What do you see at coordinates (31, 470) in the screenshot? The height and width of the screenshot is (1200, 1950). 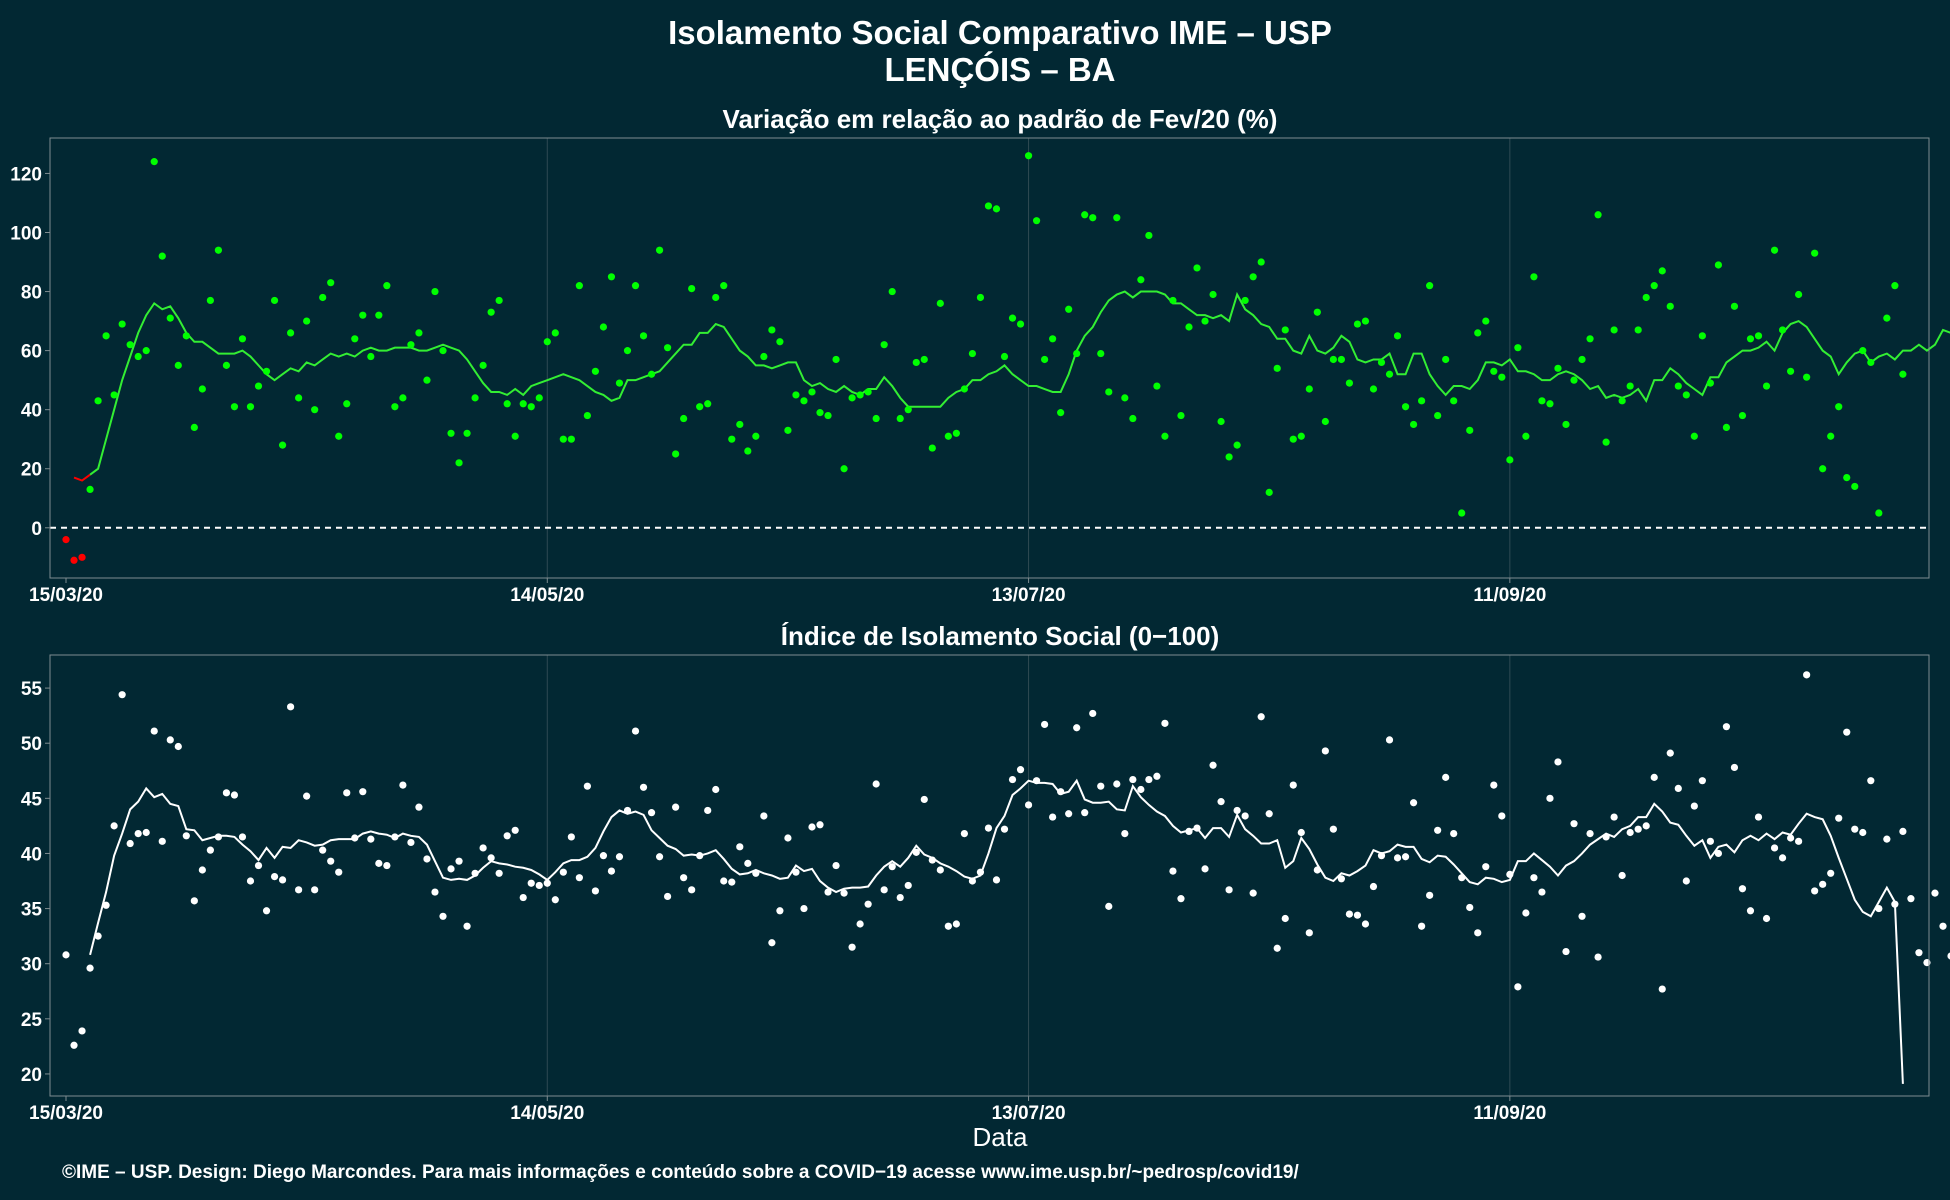 I see `y-tick-label: 20` at bounding box center [31, 470].